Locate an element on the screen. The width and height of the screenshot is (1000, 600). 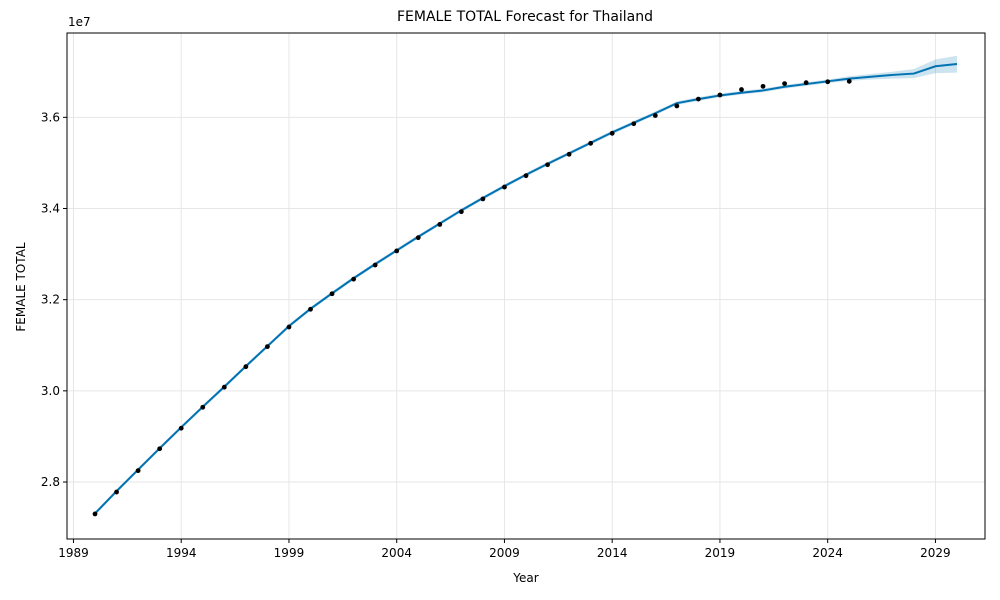
x-tick-label: 1999 is located at coordinates (289, 553).